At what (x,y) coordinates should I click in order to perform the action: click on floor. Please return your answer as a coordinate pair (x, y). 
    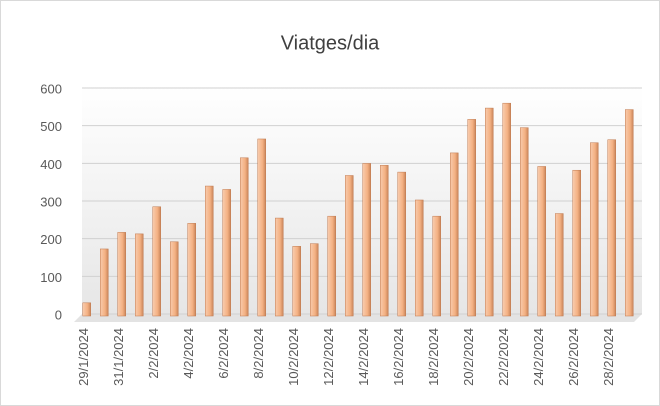
    Looking at the image, I should click on (358, 318).